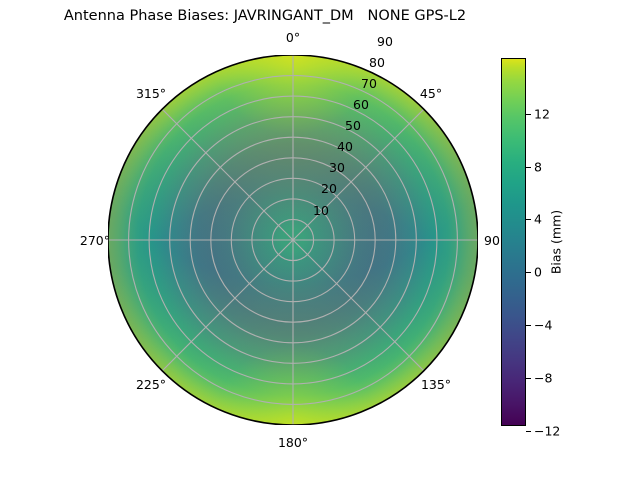  I want to click on colorbar-tick-0: 0, so click(538, 272).